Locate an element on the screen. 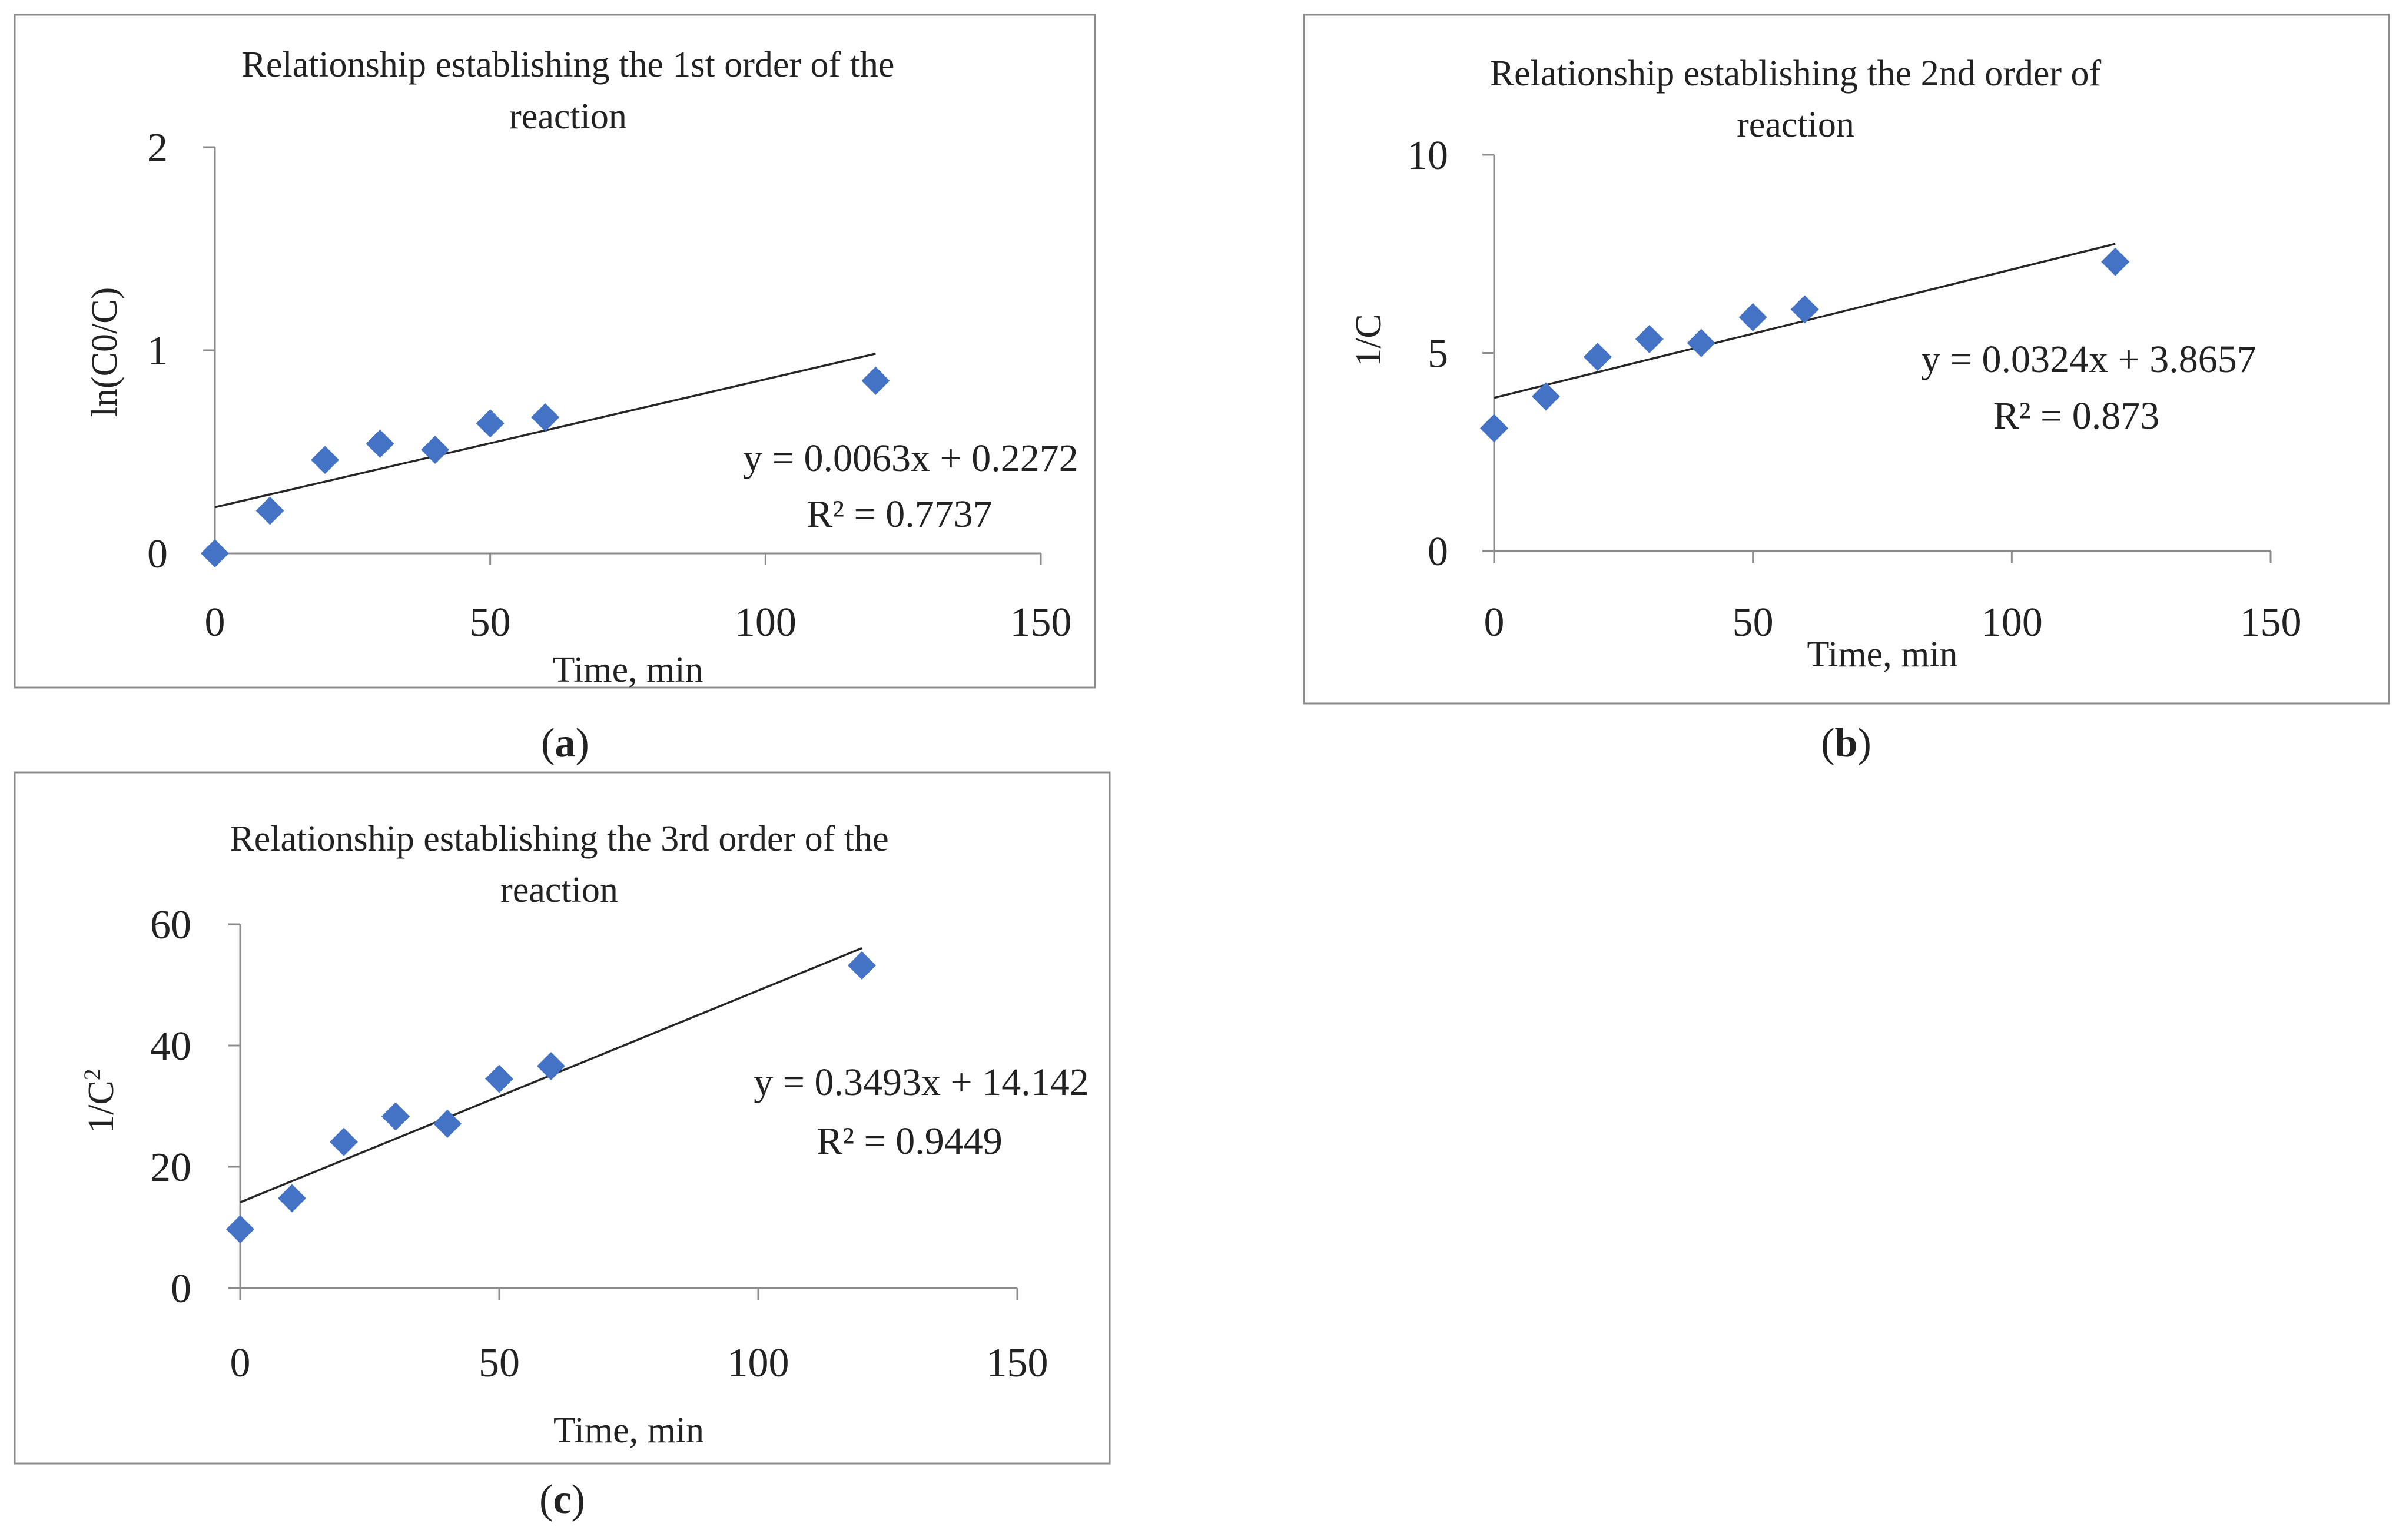 The image size is (2396, 1540). panel-label-letter: b is located at coordinates (1846, 743).